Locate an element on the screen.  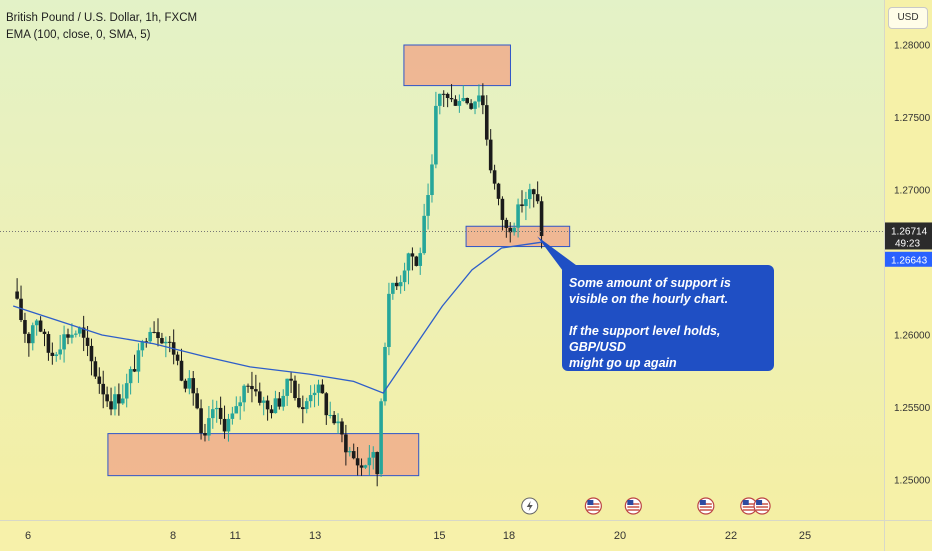
x-tick-label: 22 is located at coordinates (731, 536).